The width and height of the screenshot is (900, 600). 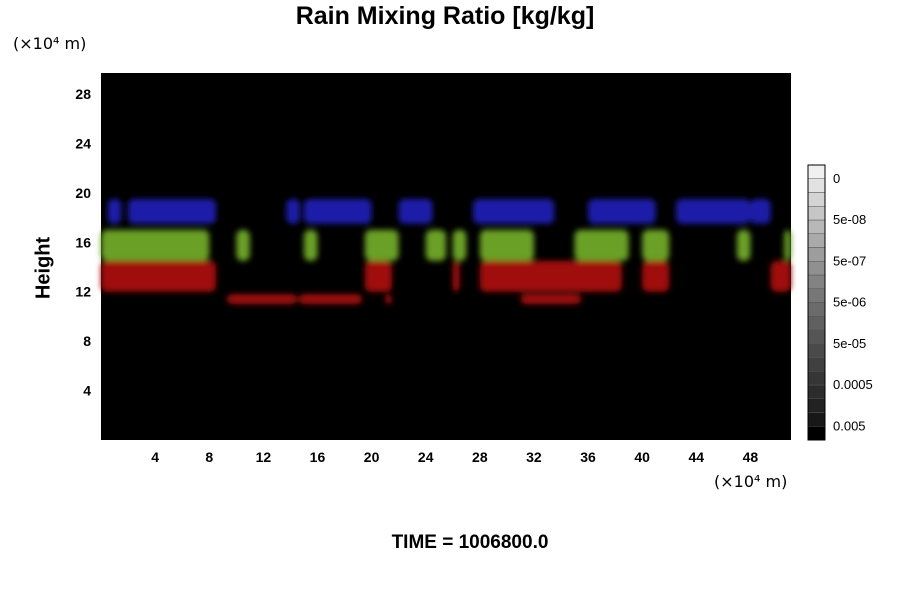 What do you see at coordinates (849, 219) in the screenshot?
I see `colorbar-label: 5e-08` at bounding box center [849, 219].